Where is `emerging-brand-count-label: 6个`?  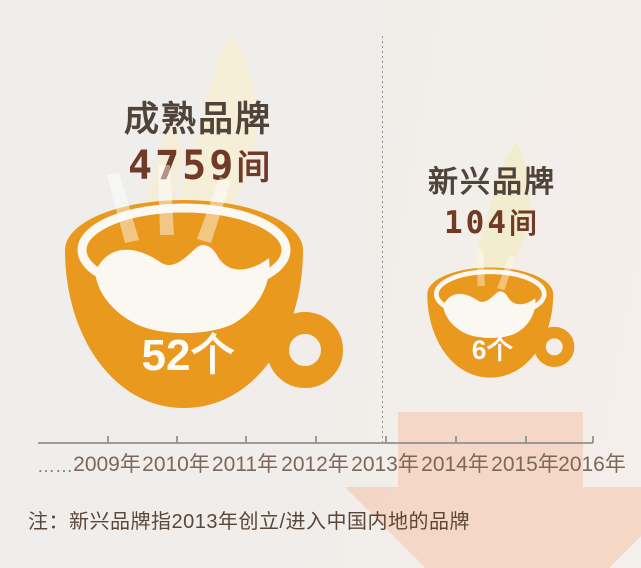
emerging-brand-count-label: 6个 is located at coordinates (493, 350).